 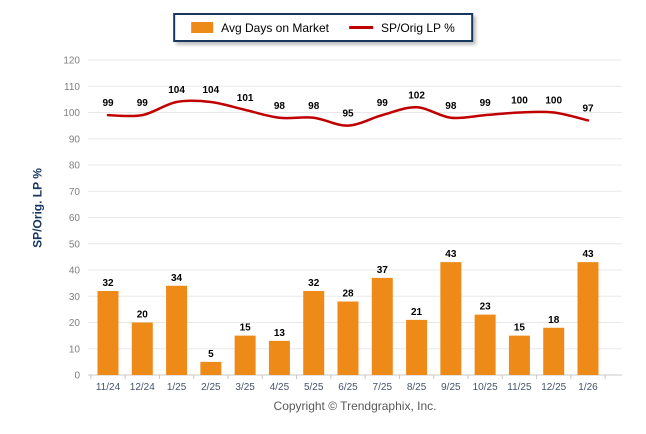 What do you see at coordinates (75, 323) in the screenshot?
I see `y-tick-label: 20` at bounding box center [75, 323].